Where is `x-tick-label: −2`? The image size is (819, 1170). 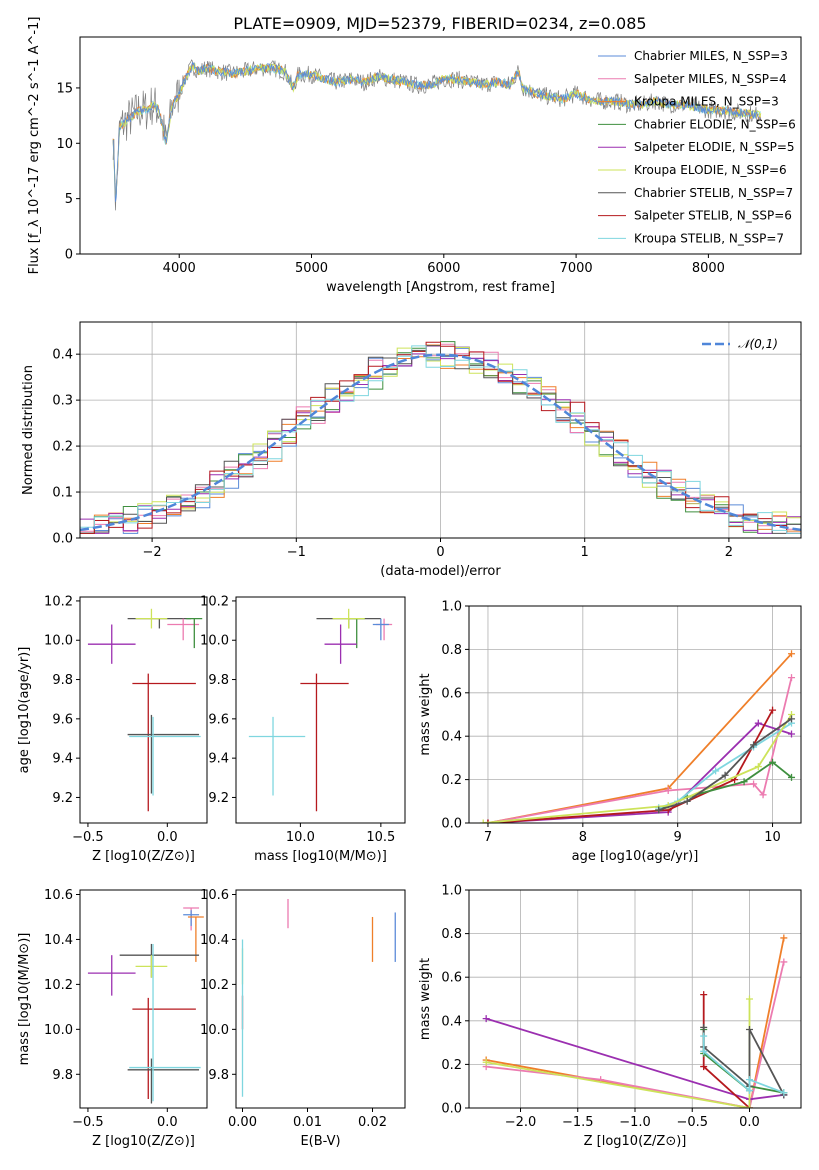
x-tick-label: −2 is located at coordinates (152, 552).